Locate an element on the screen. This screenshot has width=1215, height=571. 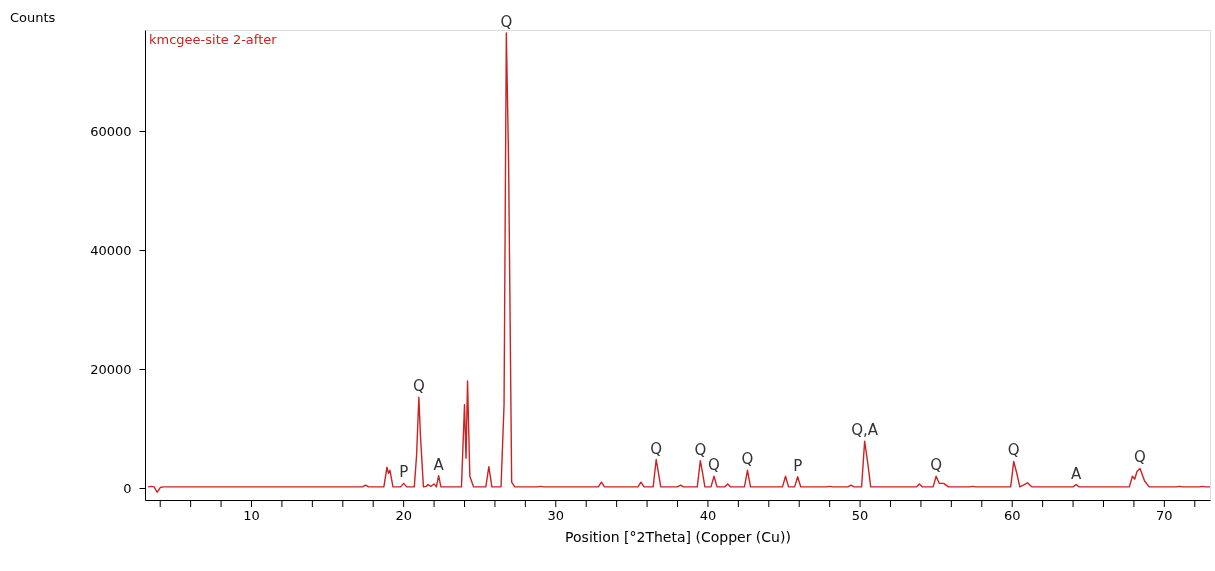
x-tick-label: 50 is located at coordinates (860, 515).